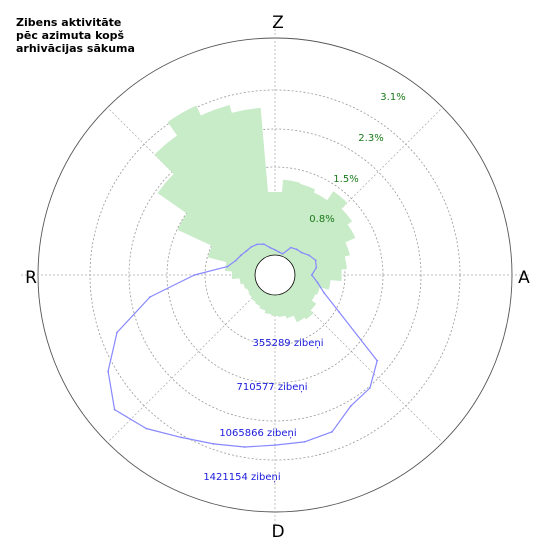  I want to click on compass-north-label: Z, so click(278, 23).